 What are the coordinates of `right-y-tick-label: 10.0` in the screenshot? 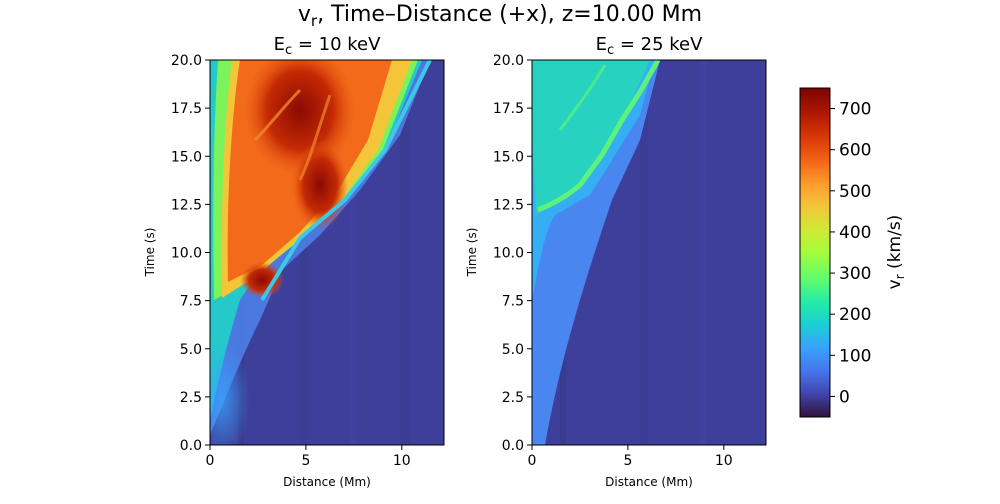 It's located at (508, 254).